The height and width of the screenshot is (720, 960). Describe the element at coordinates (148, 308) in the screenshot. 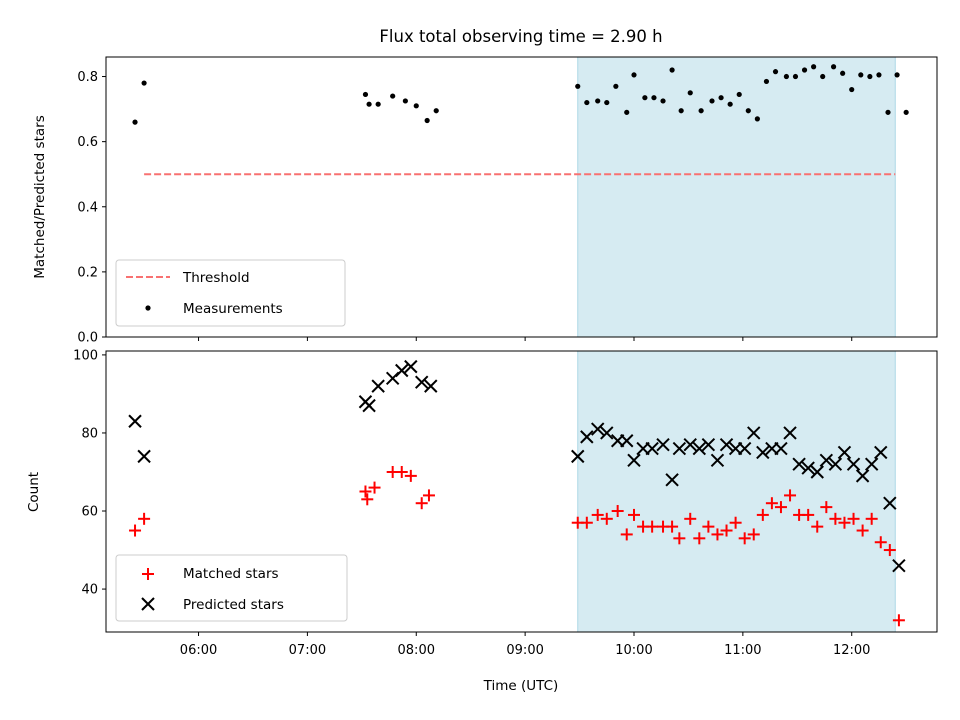

I see `legend-measurements-swatch` at that location.